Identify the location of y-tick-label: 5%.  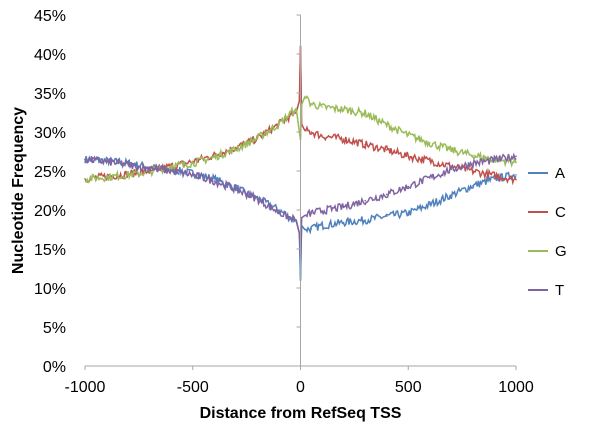
(54, 328).